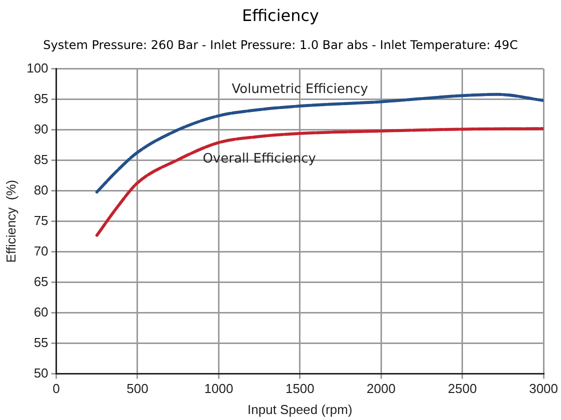 This screenshot has height=420, width=561. Describe the element at coordinates (381, 388) in the screenshot. I see `x-tick-label: 2000` at that location.